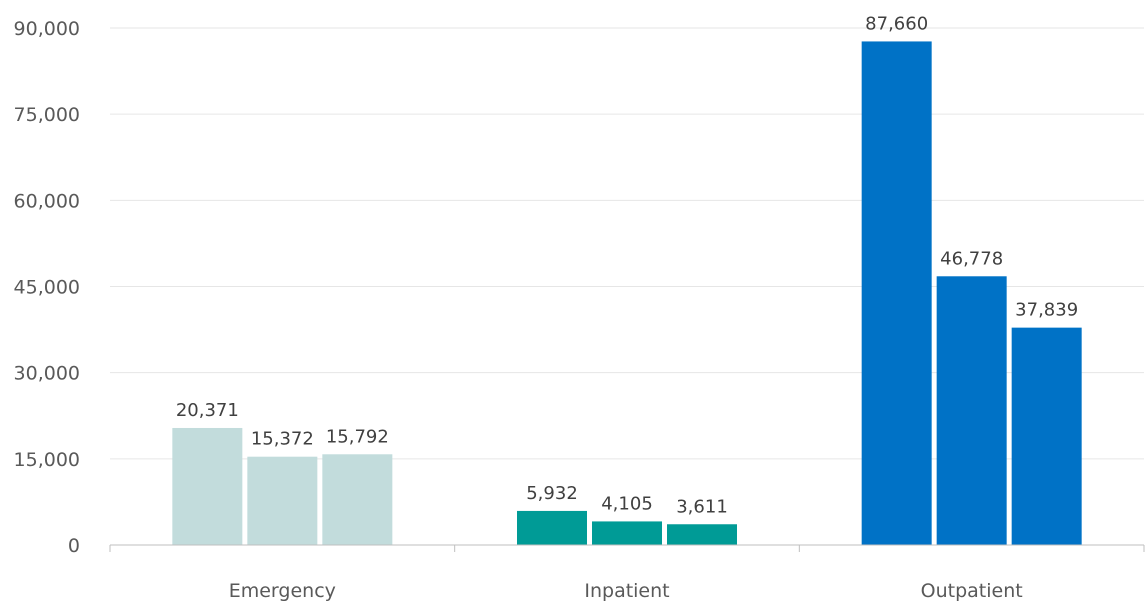 This screenshot has width=1146, height=609. Describe the element at coordinates (971, 258) in the screenshot. I see `data-label: 46,778` at that location.